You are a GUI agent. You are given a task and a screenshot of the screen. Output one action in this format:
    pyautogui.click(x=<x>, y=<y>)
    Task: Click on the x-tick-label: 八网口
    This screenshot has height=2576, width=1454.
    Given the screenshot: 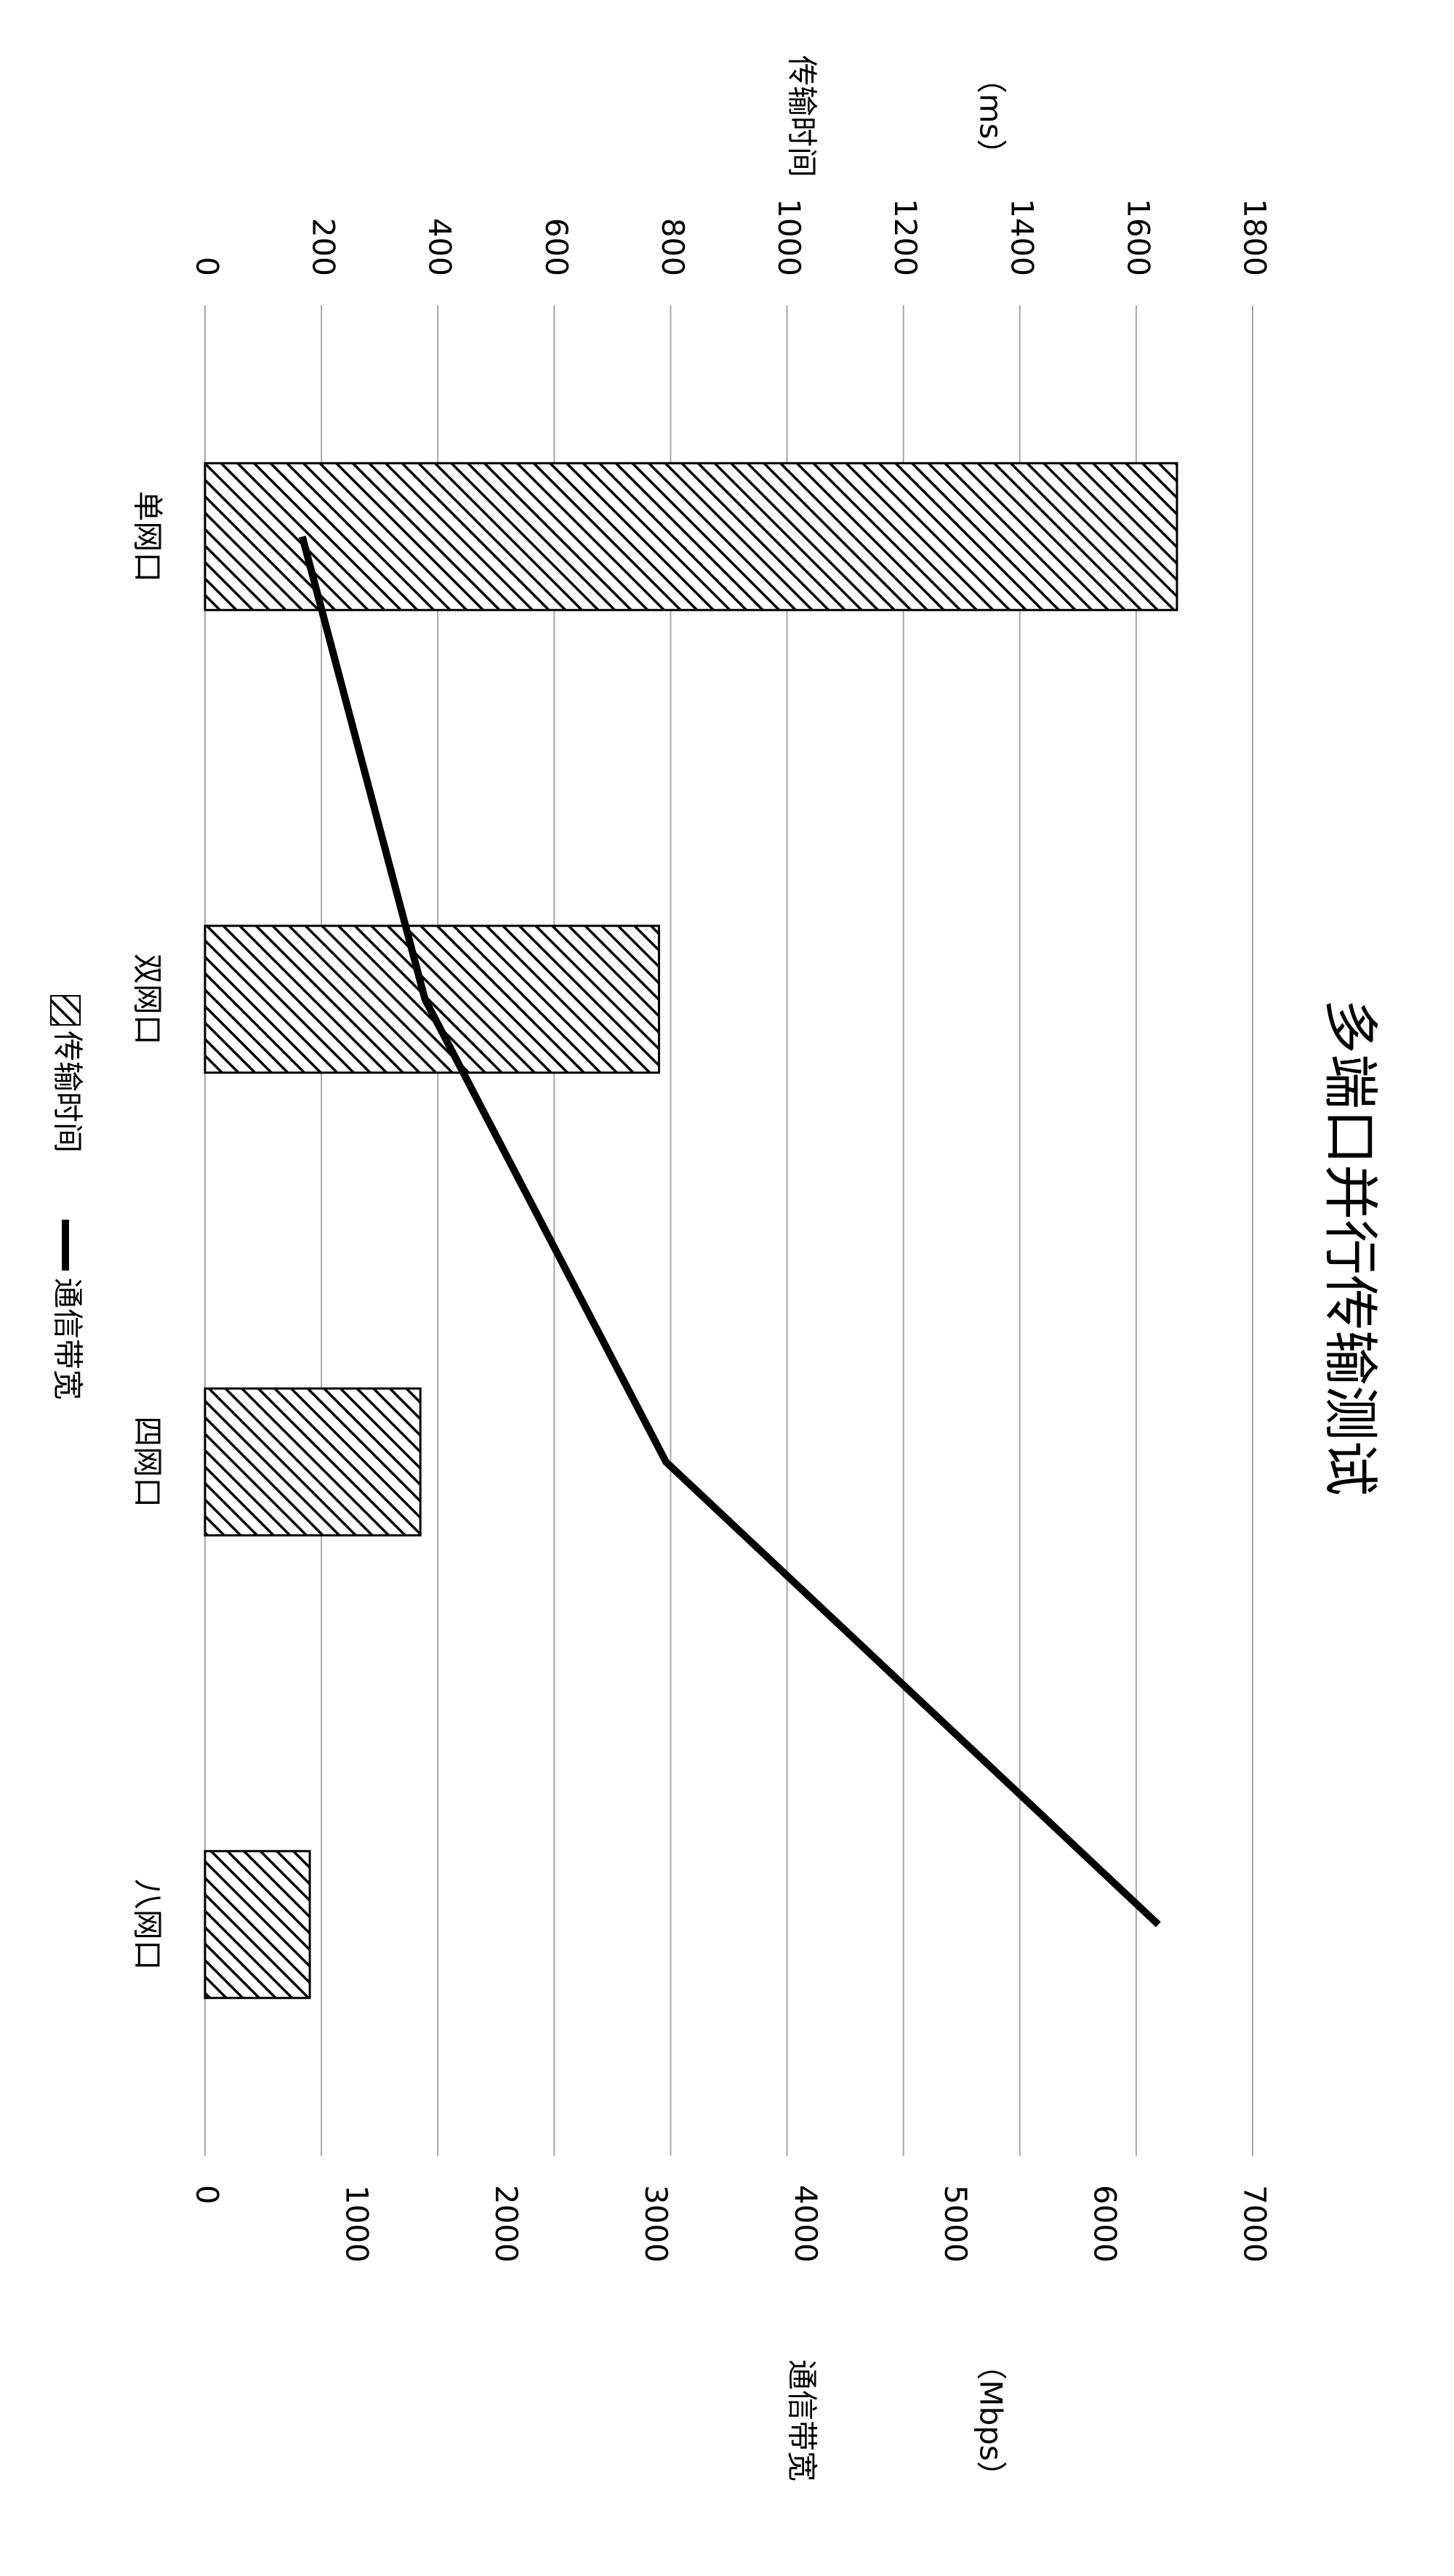 What is the action you would take?
    pyautogui.click(x=148, y=1925)
    